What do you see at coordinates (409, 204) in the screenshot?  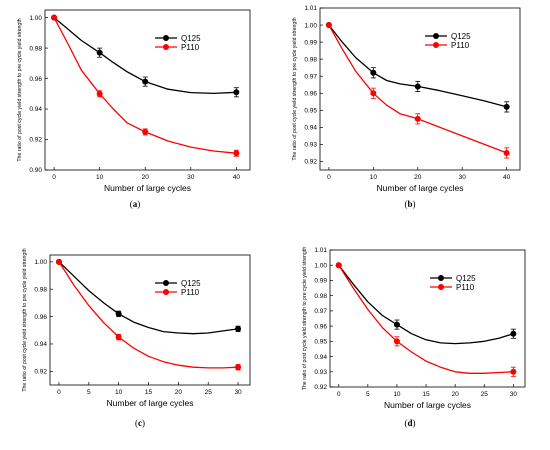 I see `panel-label: (b)` at bounding box center [409, 204].